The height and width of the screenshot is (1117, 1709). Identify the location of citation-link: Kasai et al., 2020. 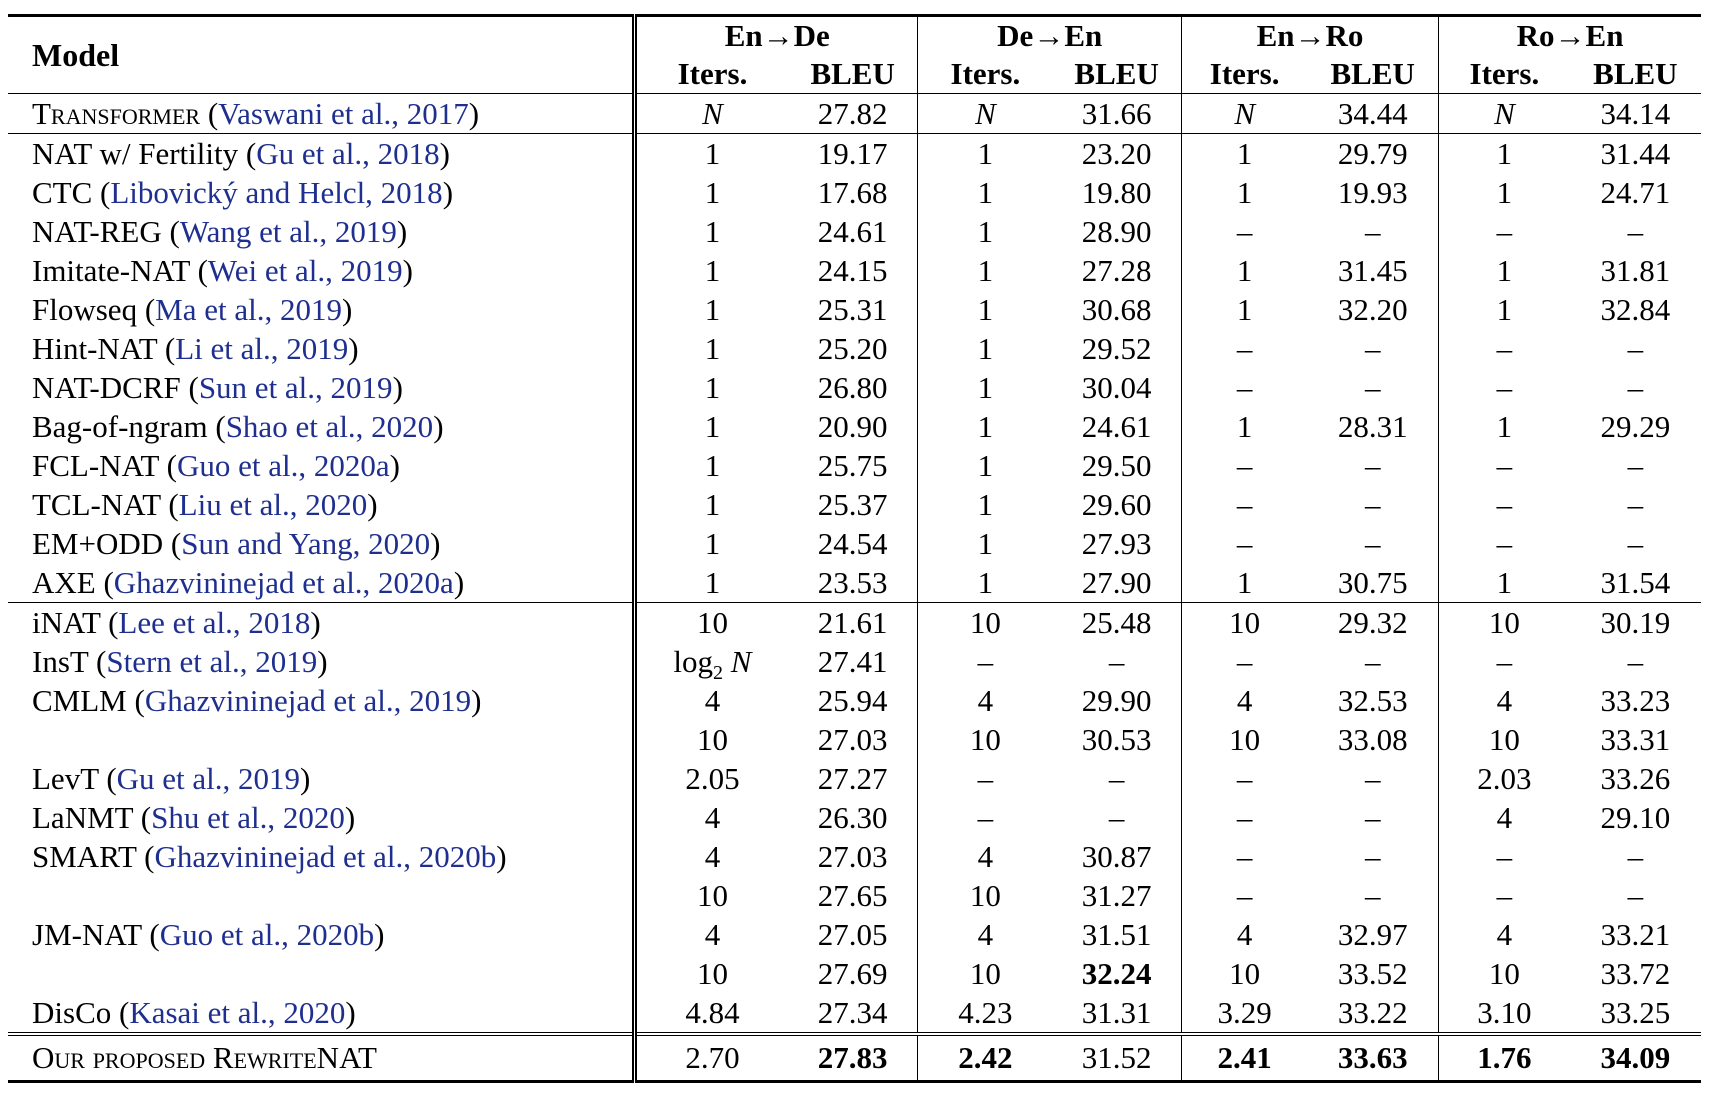
(237, 1012).